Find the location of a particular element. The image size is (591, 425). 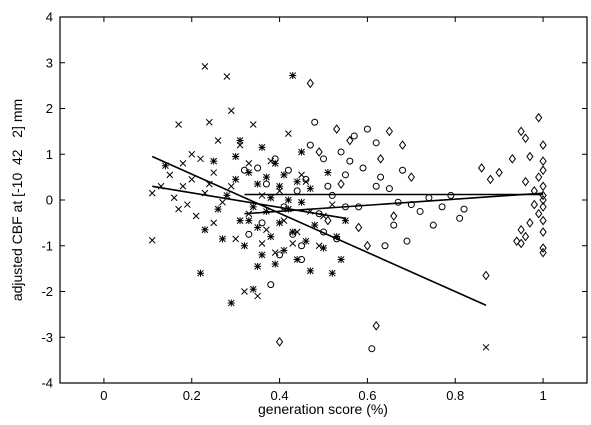

y-tick-label: -4 is located at coordinates (47, 383).